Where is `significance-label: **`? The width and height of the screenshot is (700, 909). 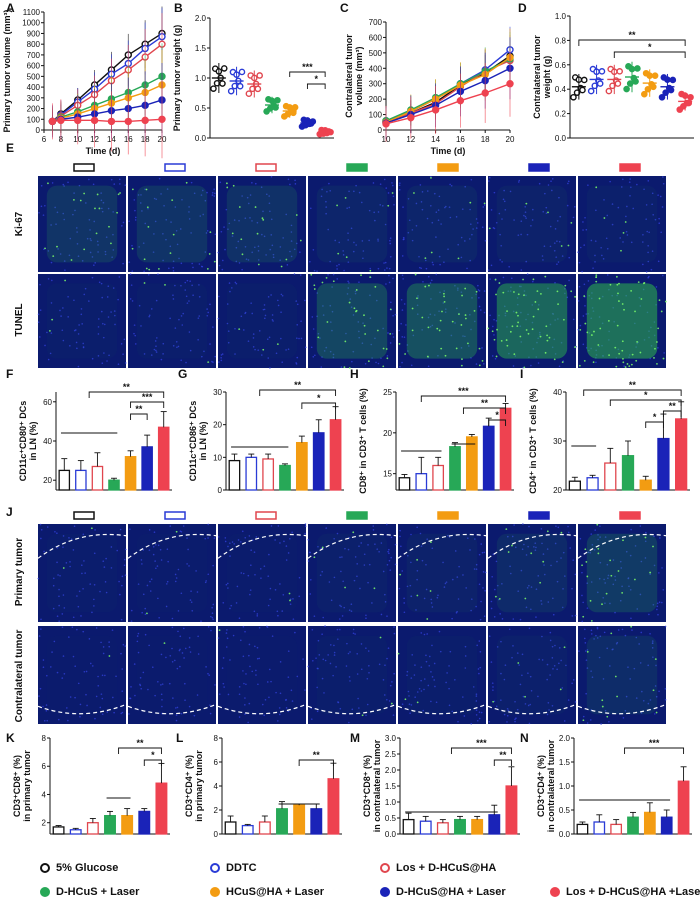
significance-label: ** is located at coordinates (503, 755).